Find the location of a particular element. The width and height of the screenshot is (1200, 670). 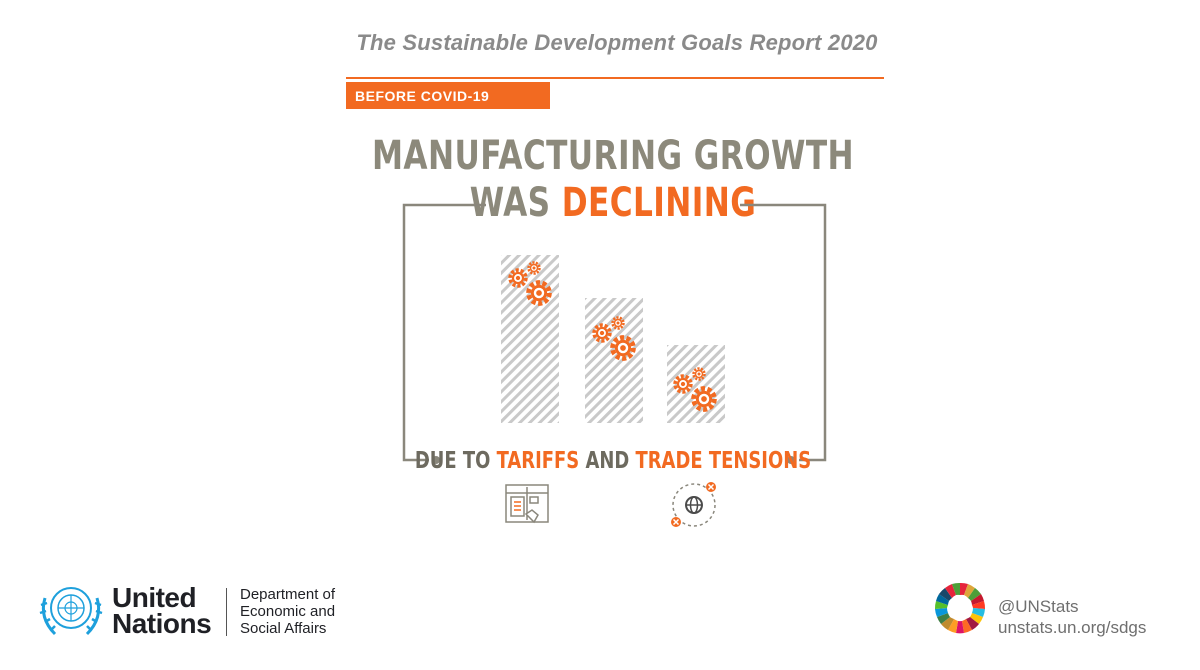

headline-highlight: DECLINING is located at coordinates (659, 203).